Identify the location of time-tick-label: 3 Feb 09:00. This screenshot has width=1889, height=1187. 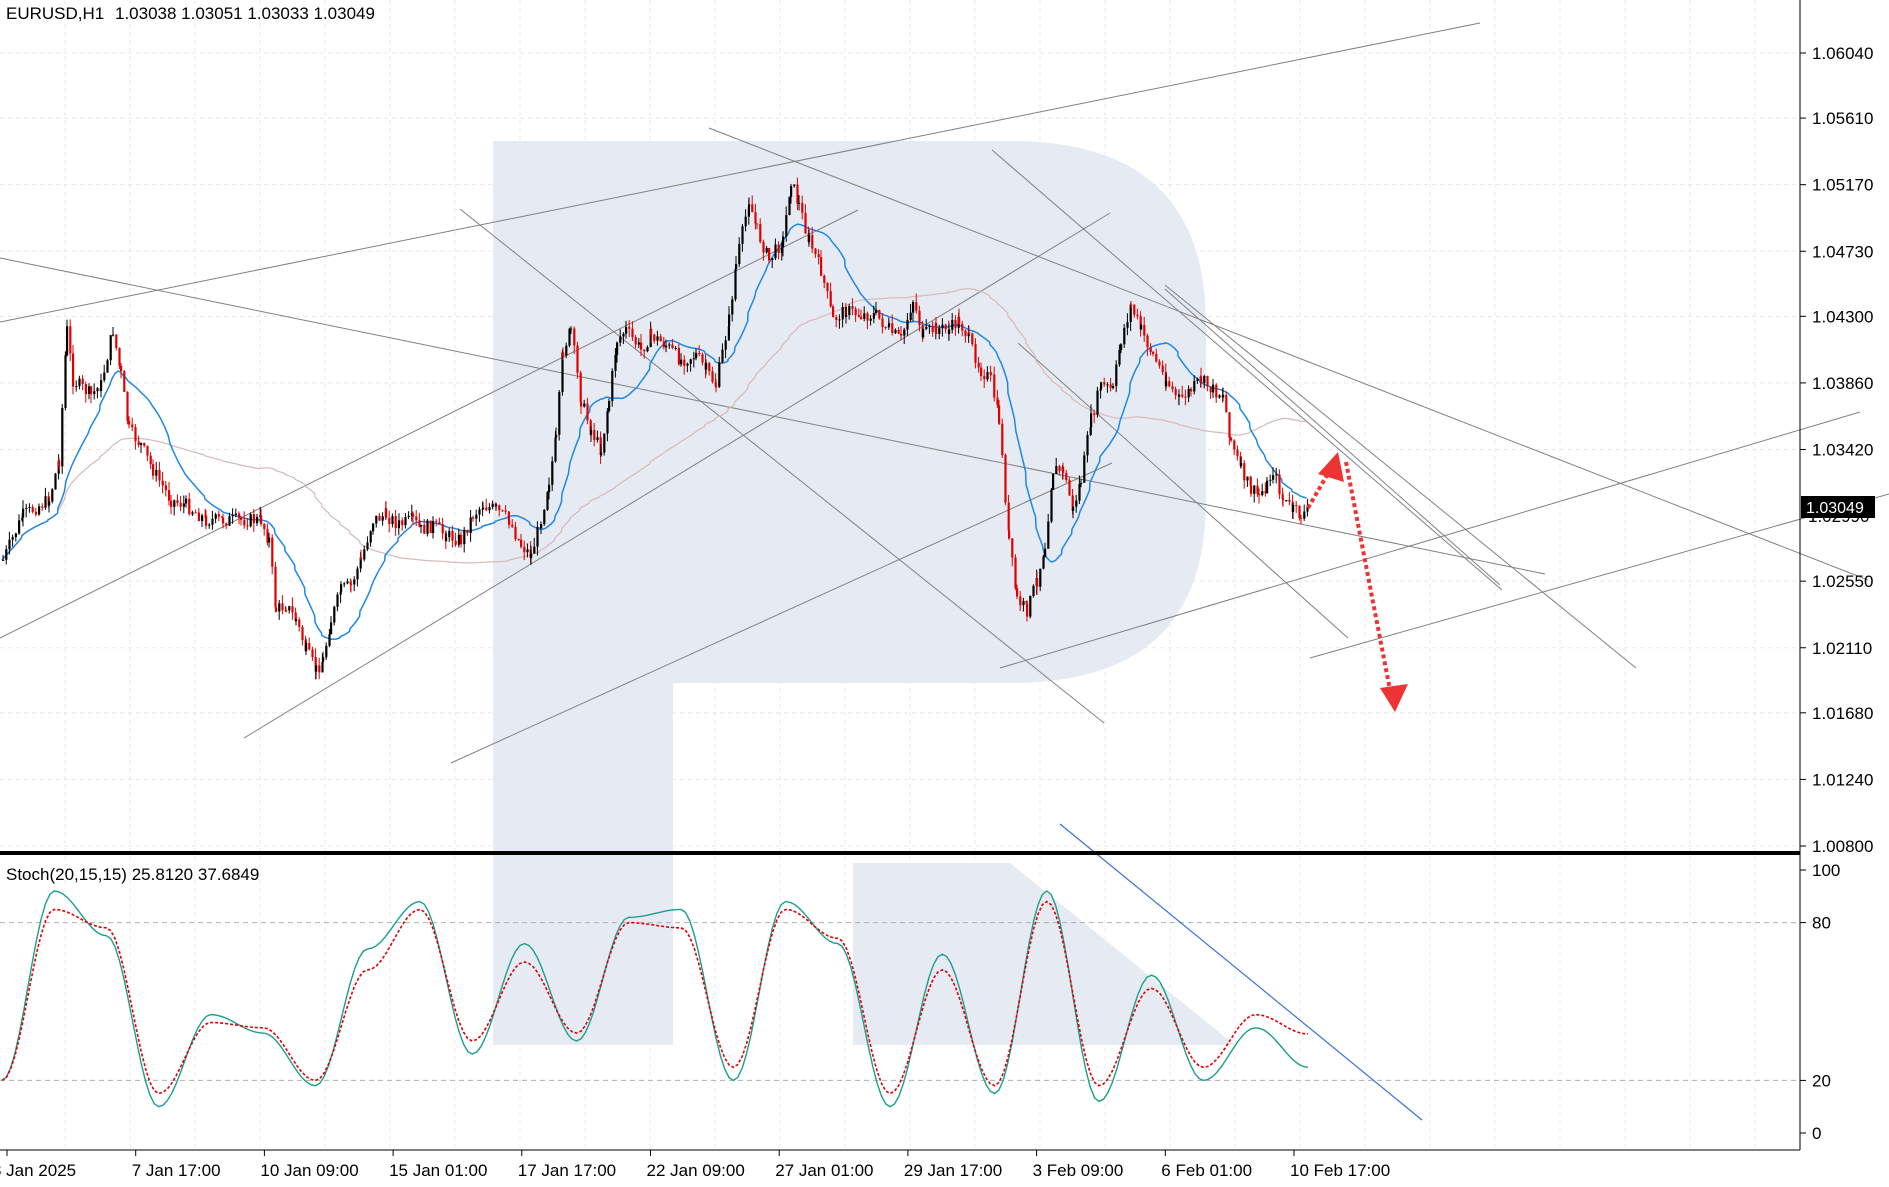
(1078, 1170).